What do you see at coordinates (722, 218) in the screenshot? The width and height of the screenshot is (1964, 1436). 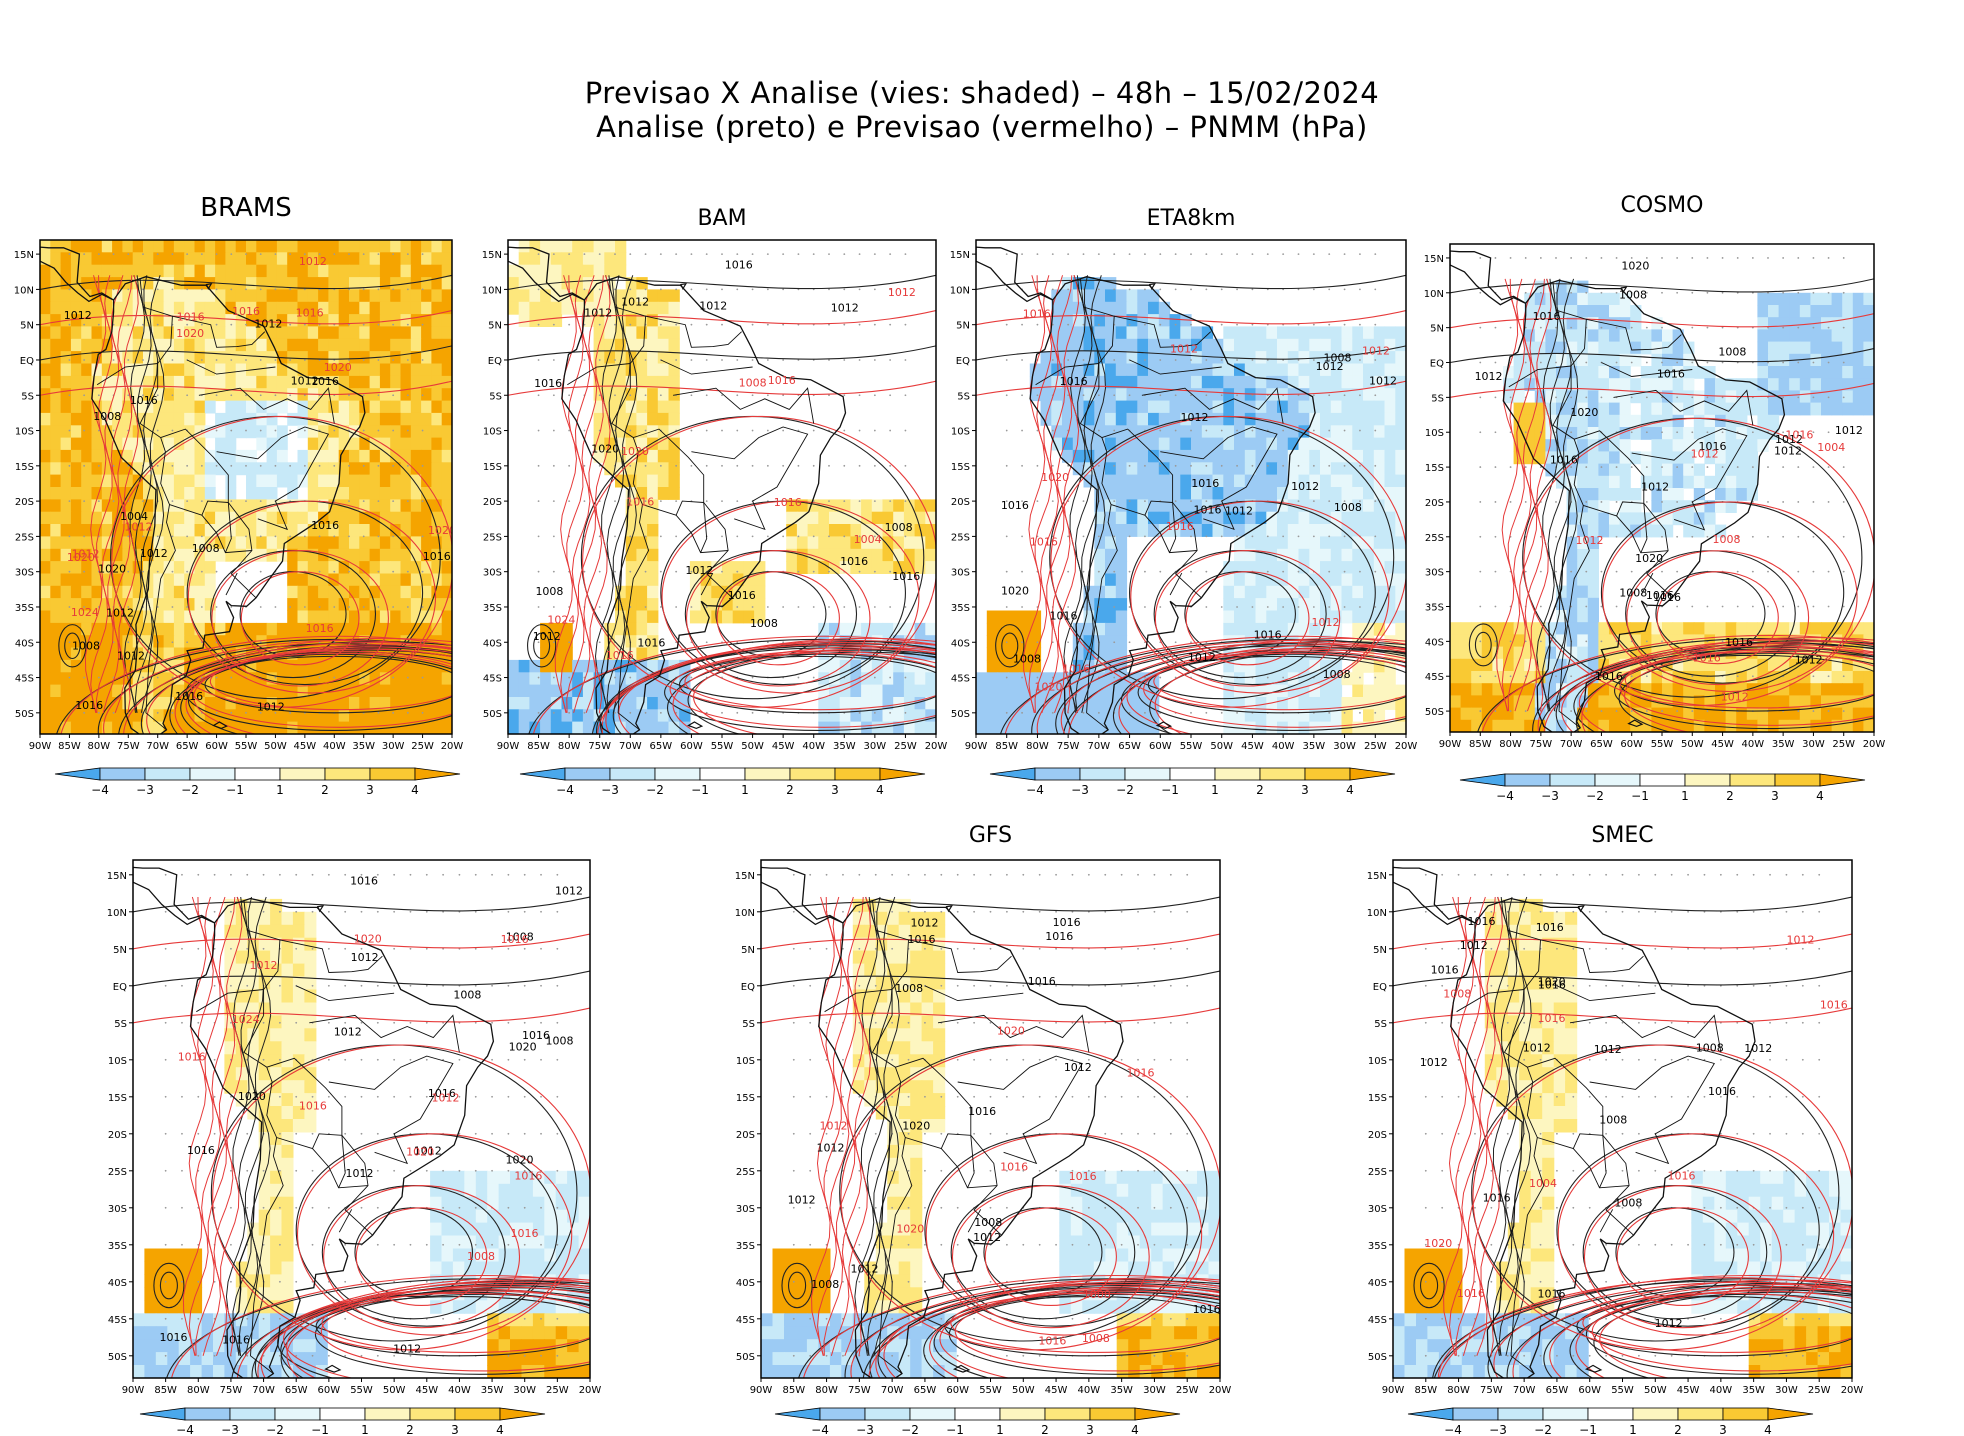 I see `panel-title-bam: BAM` at bounding box center [722, 218].